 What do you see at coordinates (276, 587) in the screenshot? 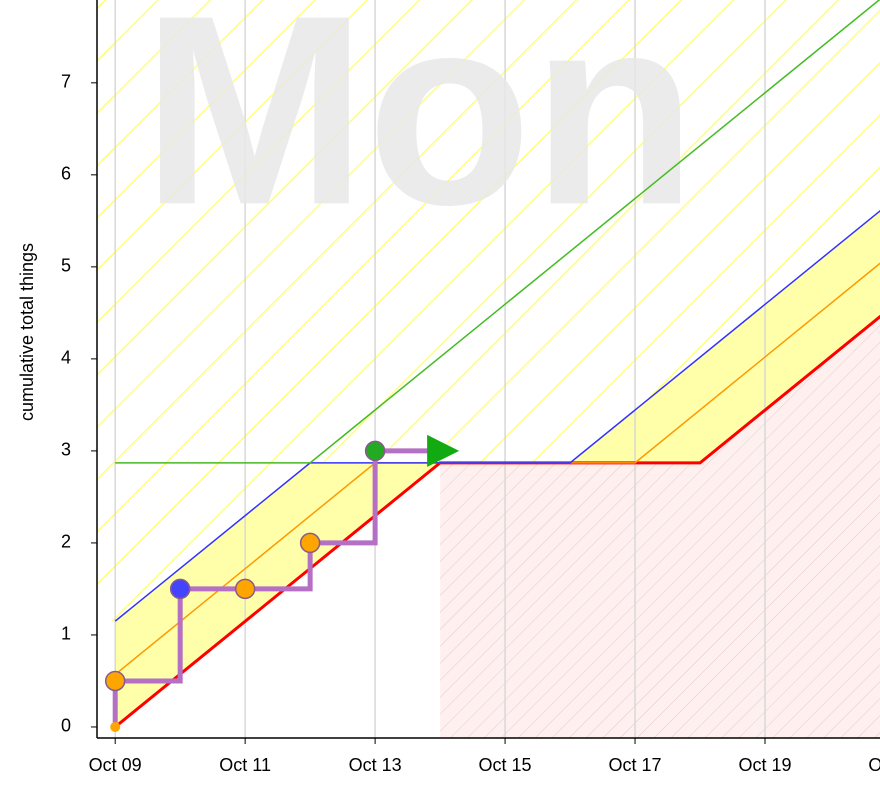
I see `data-step-line` at bounding box center [276, 587].